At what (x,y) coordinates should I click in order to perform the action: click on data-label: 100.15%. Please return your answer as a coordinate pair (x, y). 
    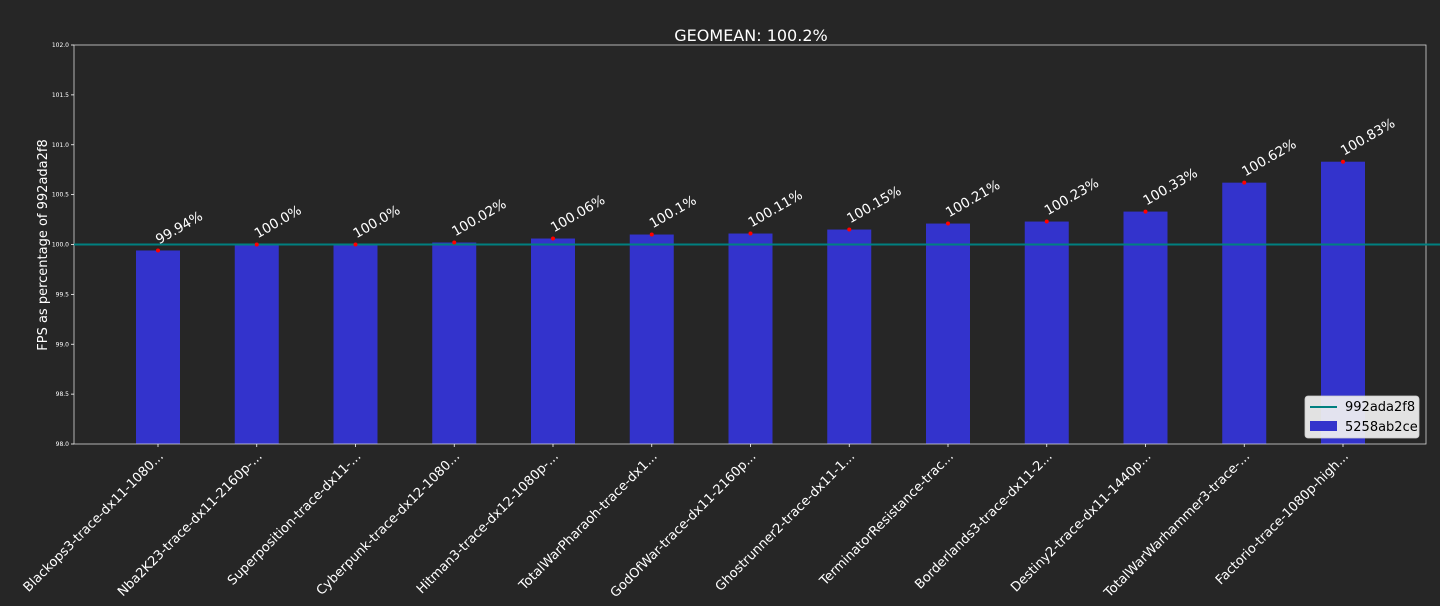
    Looking at the image, I should click on (874, 205).